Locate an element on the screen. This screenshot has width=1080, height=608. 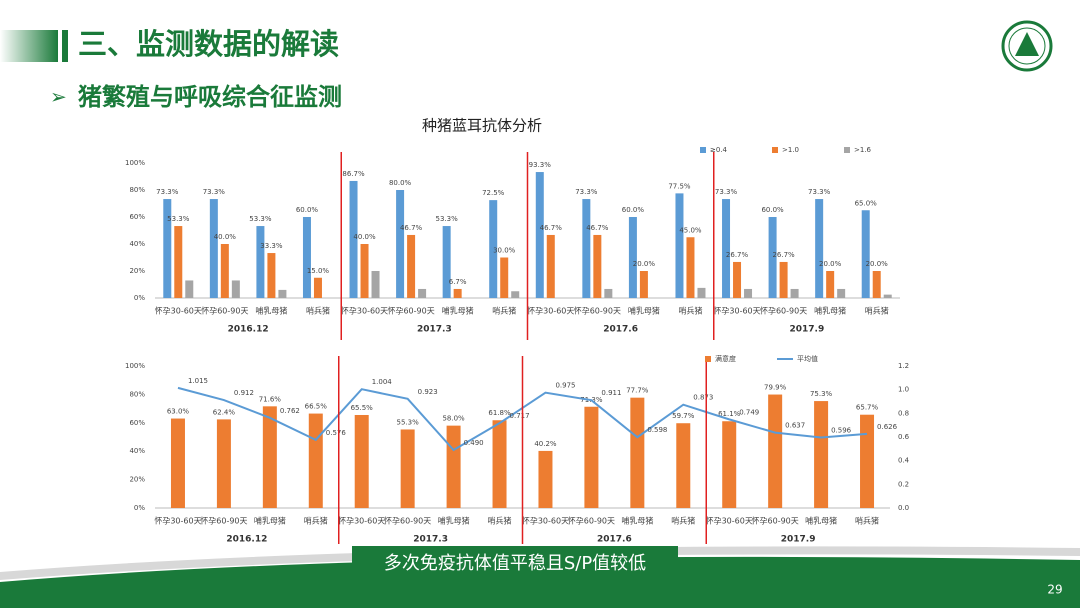
group-label: 2016.12 is located at coordinates (246, 540).